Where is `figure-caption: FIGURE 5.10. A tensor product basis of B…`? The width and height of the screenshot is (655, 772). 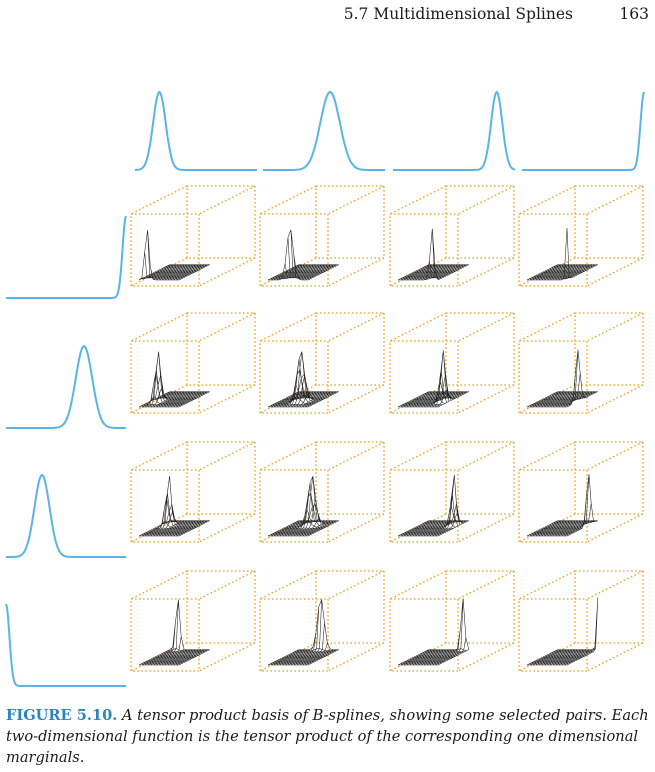 figure-caption: FIGURE 5.10. A tensor product basis of B… is located at coordinates (328, 736).